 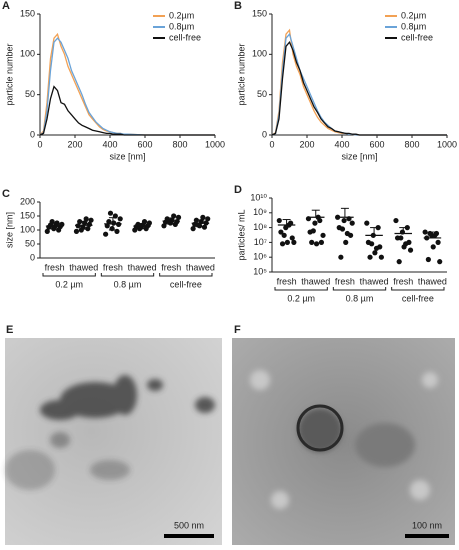 I want to click on legend-label: 0.8µm, so click(x=181, y=26).